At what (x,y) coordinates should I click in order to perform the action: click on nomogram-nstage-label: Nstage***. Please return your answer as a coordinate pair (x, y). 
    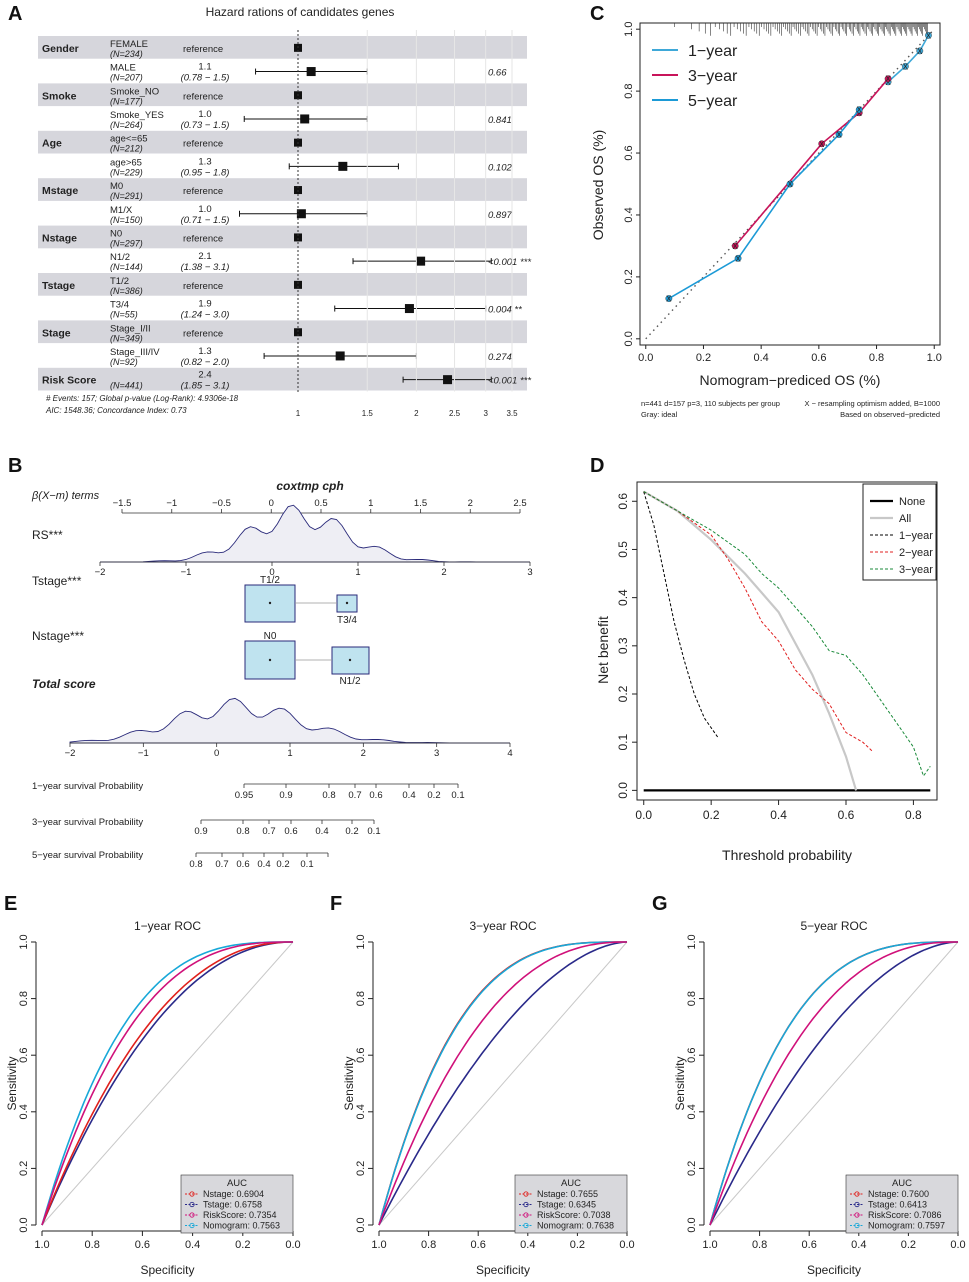
    Looking at the image, I should click on (58, 636).